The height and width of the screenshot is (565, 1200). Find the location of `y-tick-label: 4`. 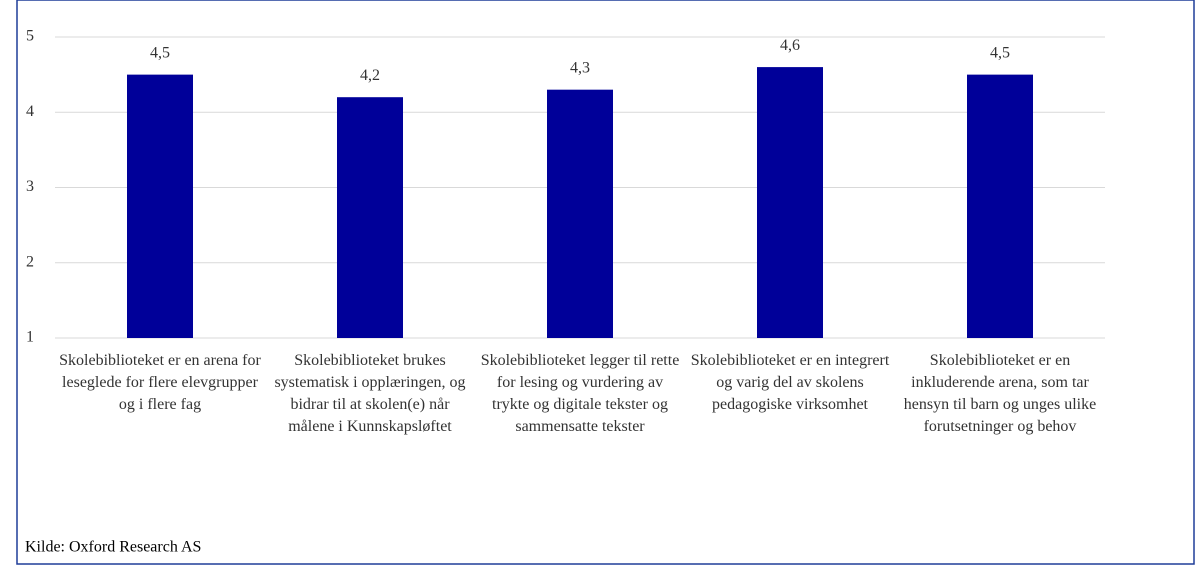

y-tick-label: 4 is located at coordinates (30, 111).